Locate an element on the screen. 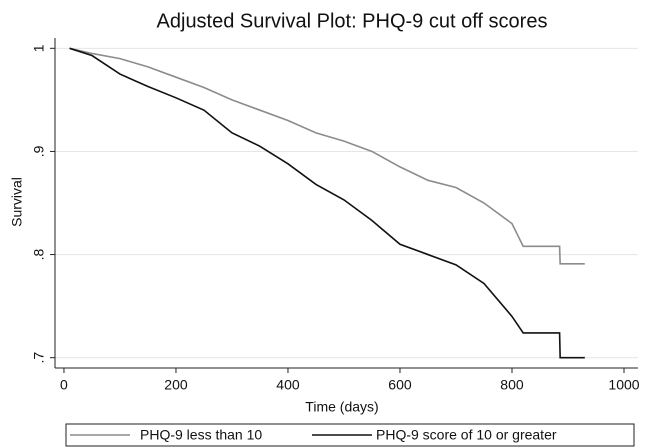  y-axis-label: Survival is located at coordinates (17, 202).